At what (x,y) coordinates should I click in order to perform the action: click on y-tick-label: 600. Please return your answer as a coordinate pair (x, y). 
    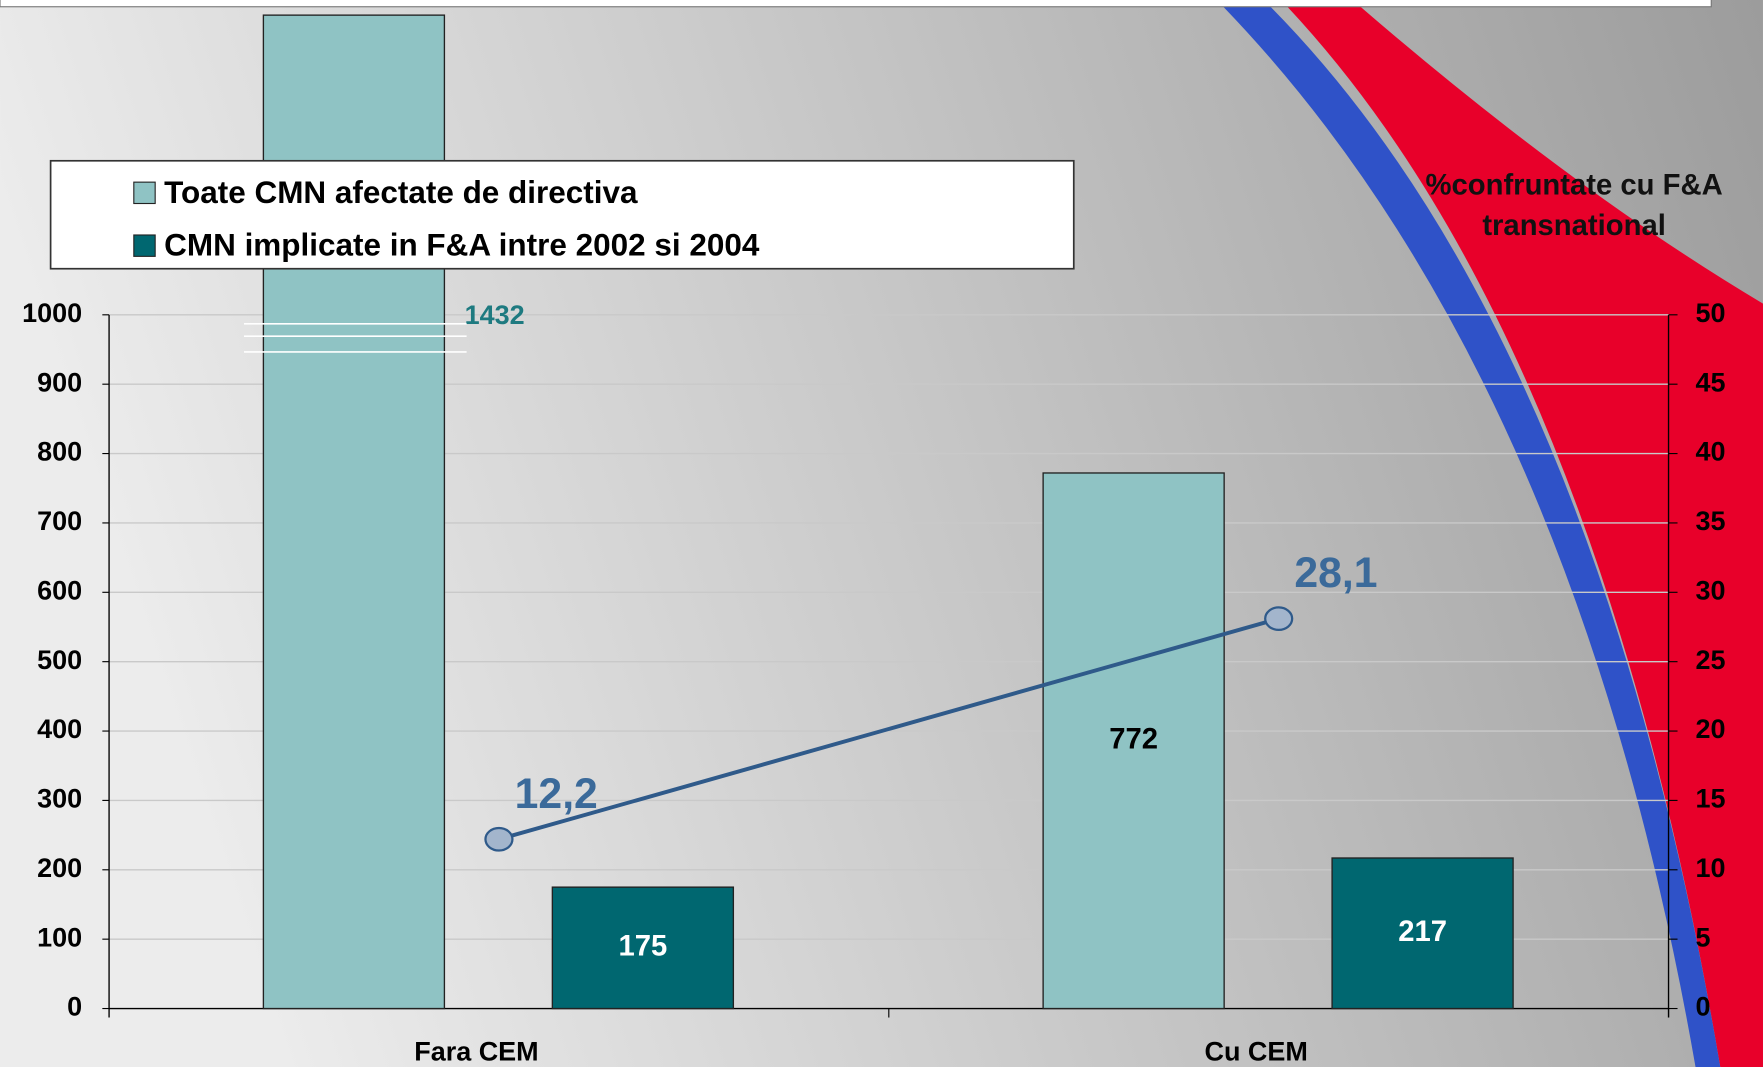
    Looking at the image, I should click on (59, 590).